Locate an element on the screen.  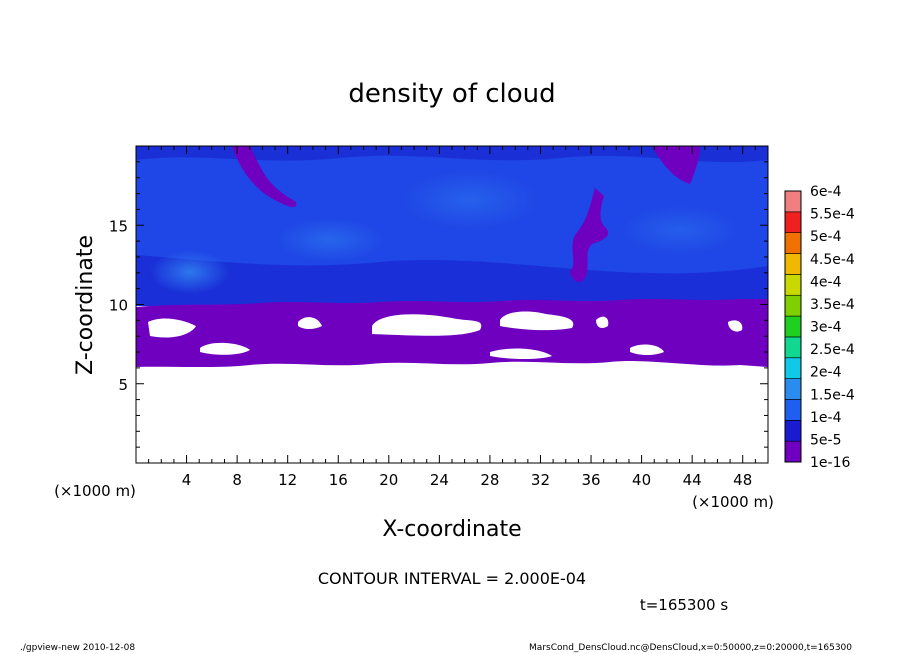
x-tick-label: 32 is located at coordinates (540, 480).